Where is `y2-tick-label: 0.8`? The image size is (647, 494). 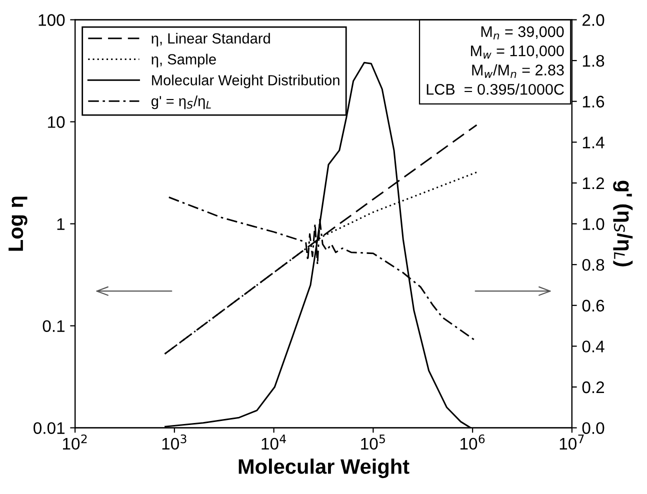 y2-tick-label: 0.8 is located at coordinates (593, 264).